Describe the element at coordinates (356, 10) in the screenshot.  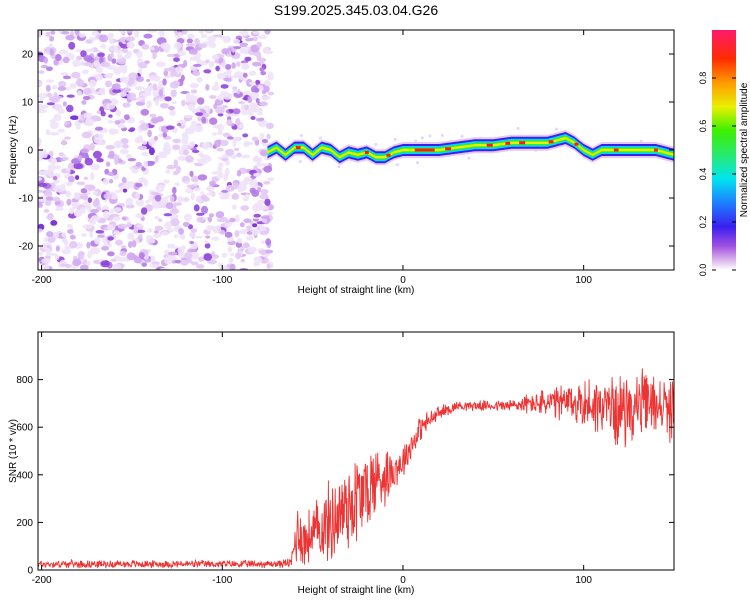
I see `figure-title: S199.2025.345.03.04.G26` at that location.